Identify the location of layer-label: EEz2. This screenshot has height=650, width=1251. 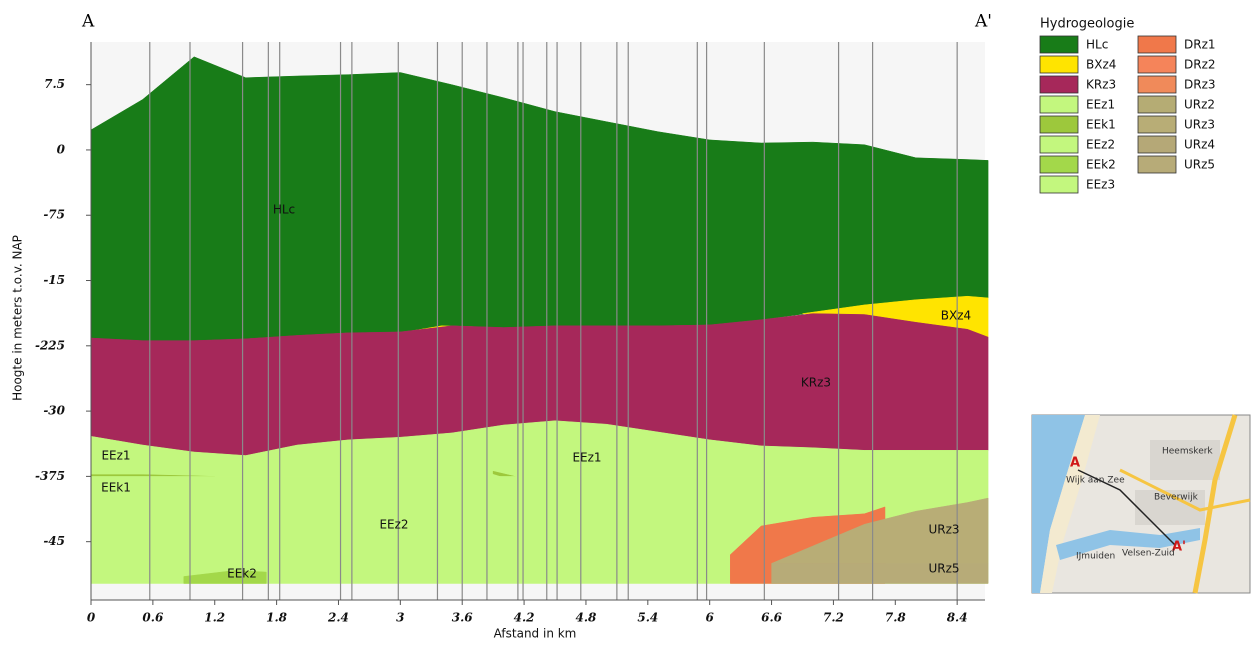
(393, 525).